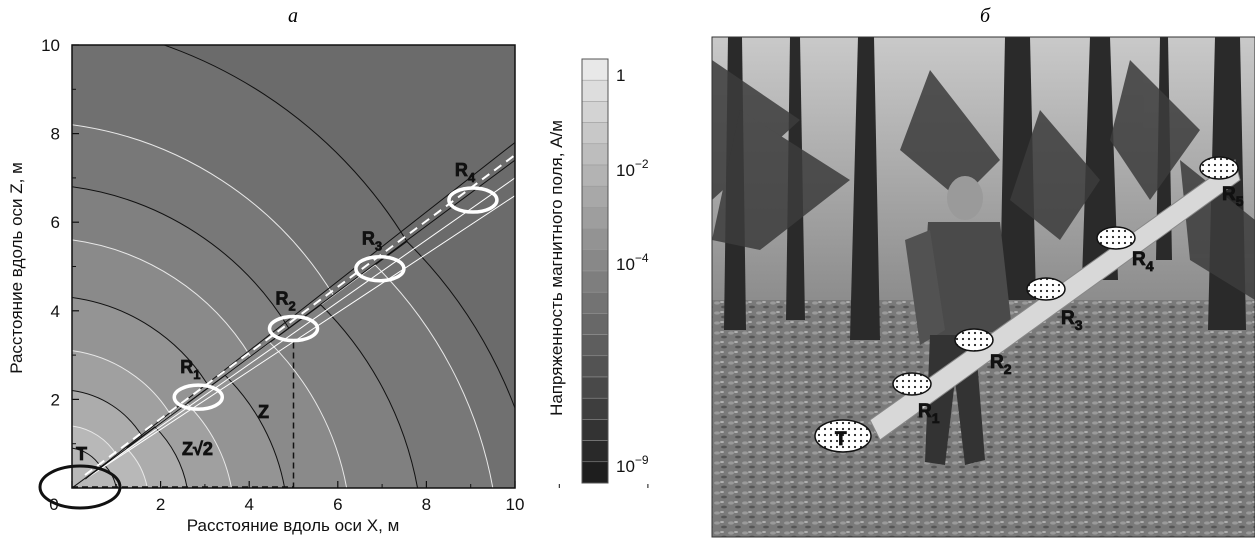 The height and width of the screenshot is (539, 1255). I want to click on y-tick-label: 4, so click(55, 311).